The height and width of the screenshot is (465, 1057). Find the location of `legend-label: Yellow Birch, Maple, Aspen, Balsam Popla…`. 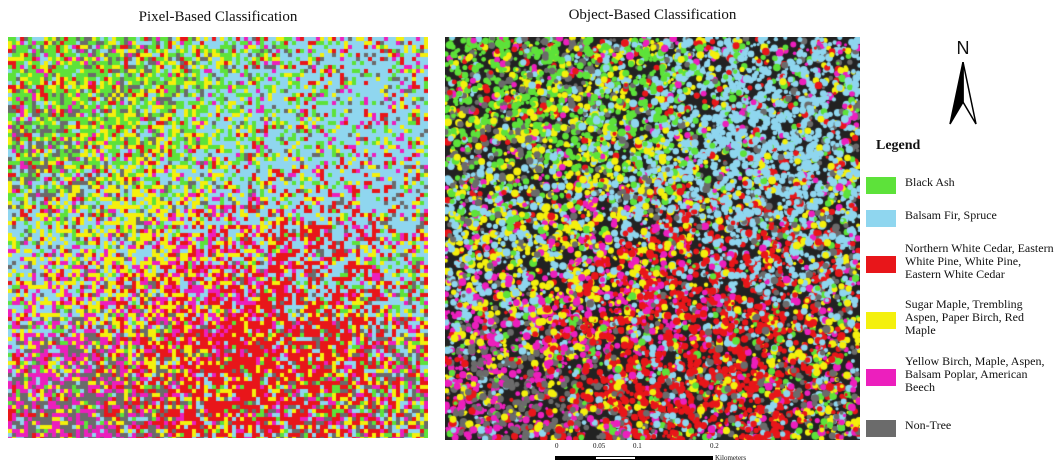

legend-label: Yellow Birch, Maple, Aspen, Balsam Popla… is located at coordinates (975, 374).